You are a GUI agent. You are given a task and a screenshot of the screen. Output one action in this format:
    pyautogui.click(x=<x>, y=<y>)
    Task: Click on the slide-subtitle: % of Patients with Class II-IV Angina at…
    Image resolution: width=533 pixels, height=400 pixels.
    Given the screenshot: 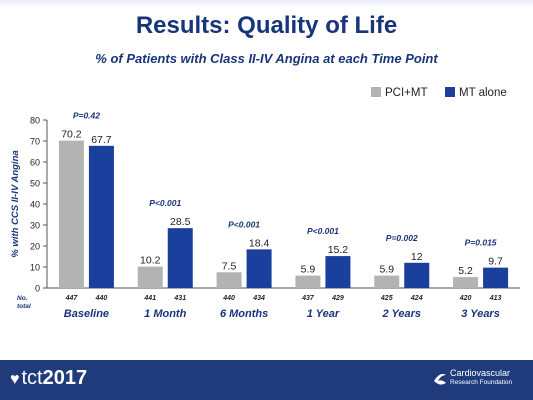 What is the action you would take?
    pyautogui.click(x=266, y=58)
    